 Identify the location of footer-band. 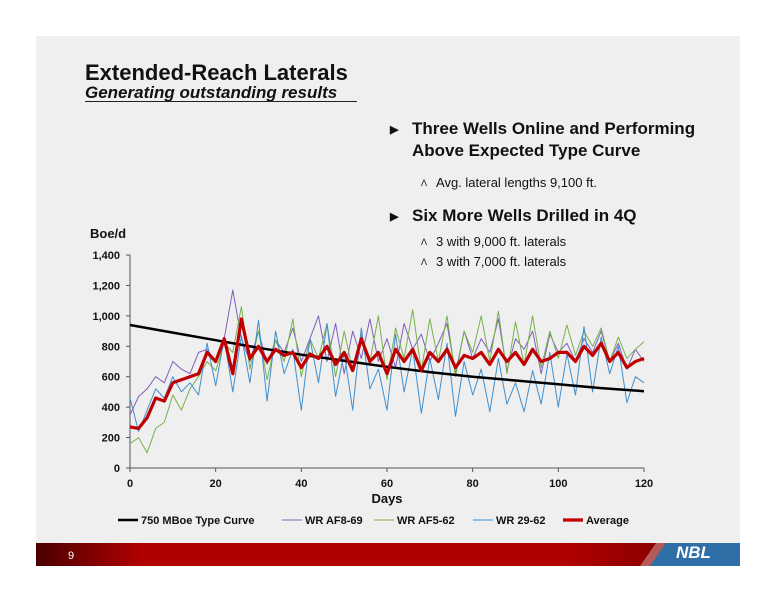
(388, 554).